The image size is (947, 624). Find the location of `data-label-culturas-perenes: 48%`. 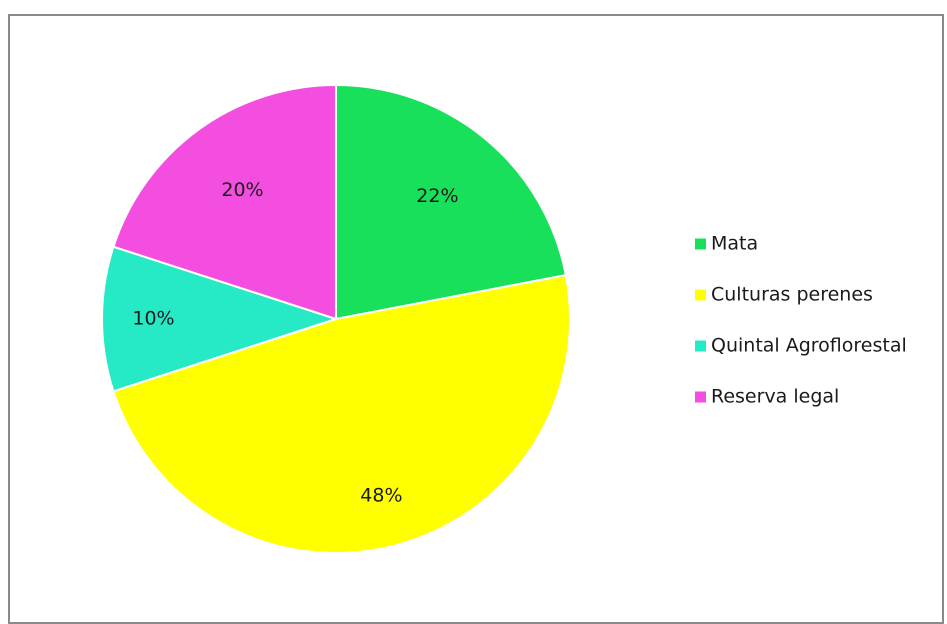

data-label-culturas-perenes: 48% is located at coordinates (381, 495).